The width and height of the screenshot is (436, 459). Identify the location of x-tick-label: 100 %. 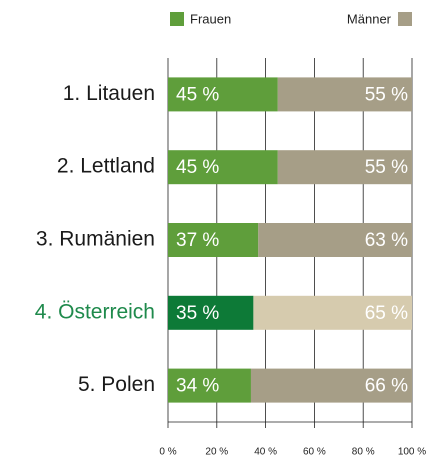
(412, 452).